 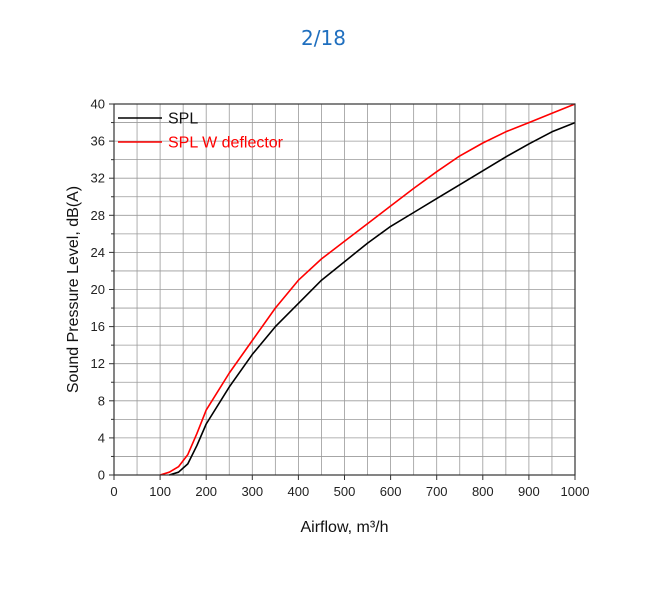 What do you see at coordinates (98, 141) in the screenshot?
I see `y-tick-label: 36` at bounding box center [98, 141].